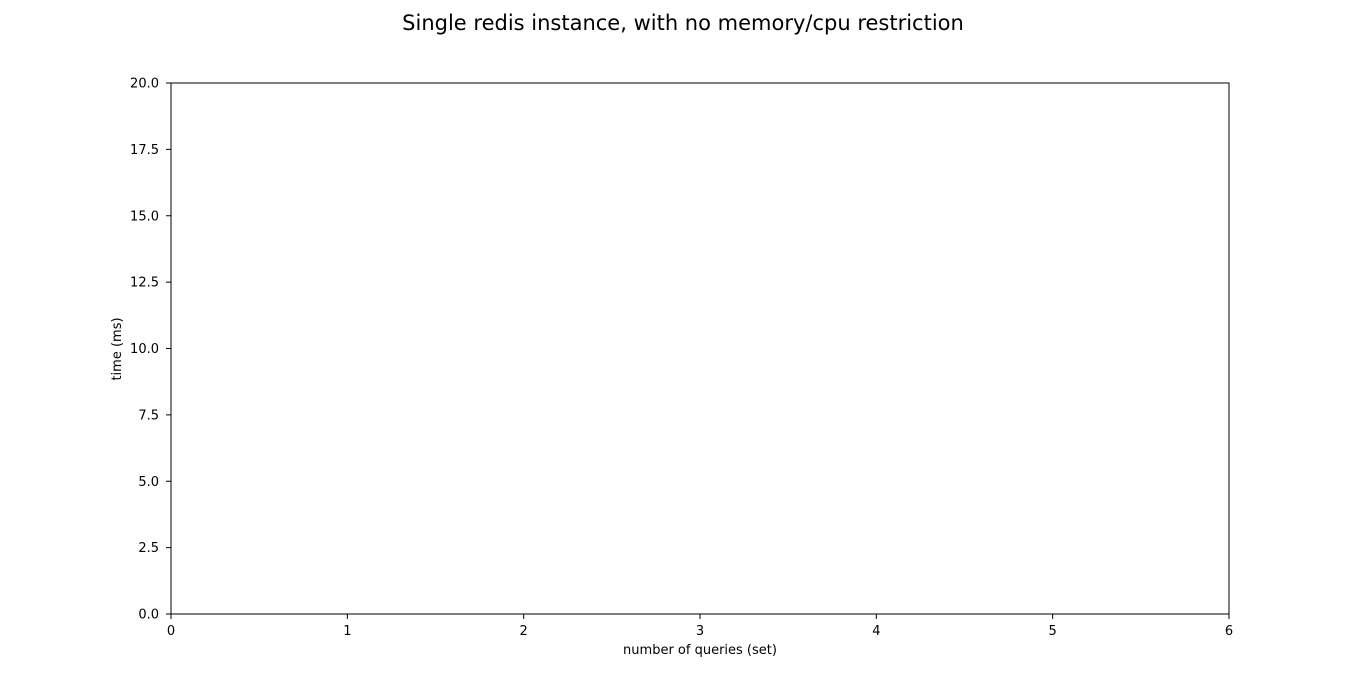  What do you see at coordinates (144, 216) in the screenshot?
I see `y-tick-label: 15.0` at bounding box center [144, 216].